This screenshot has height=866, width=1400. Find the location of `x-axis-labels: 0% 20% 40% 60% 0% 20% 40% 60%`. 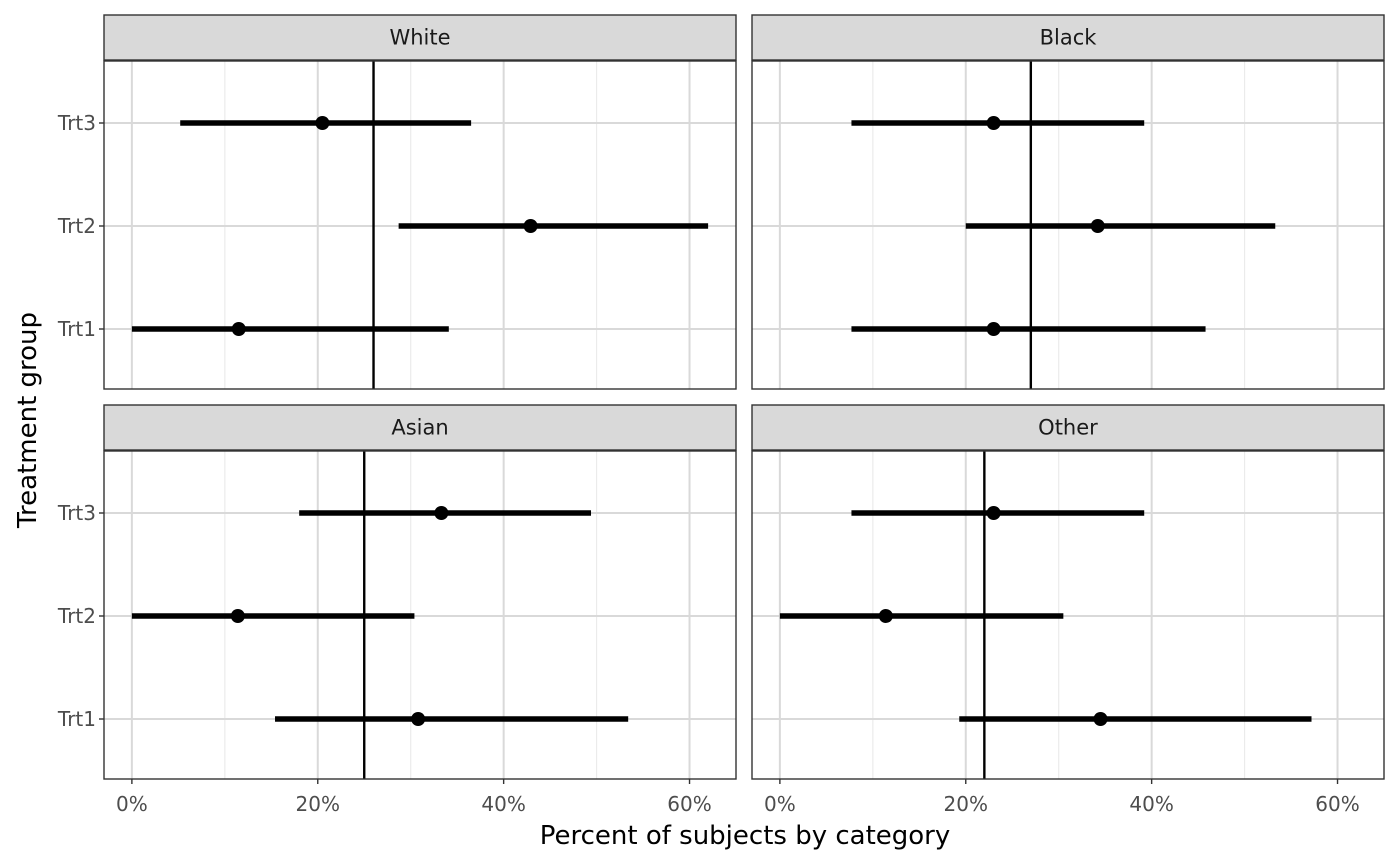

x-axis-labels: 0% 20% 40% 60% 0% 20% 40% 60% is located at coordinates (738, 797).